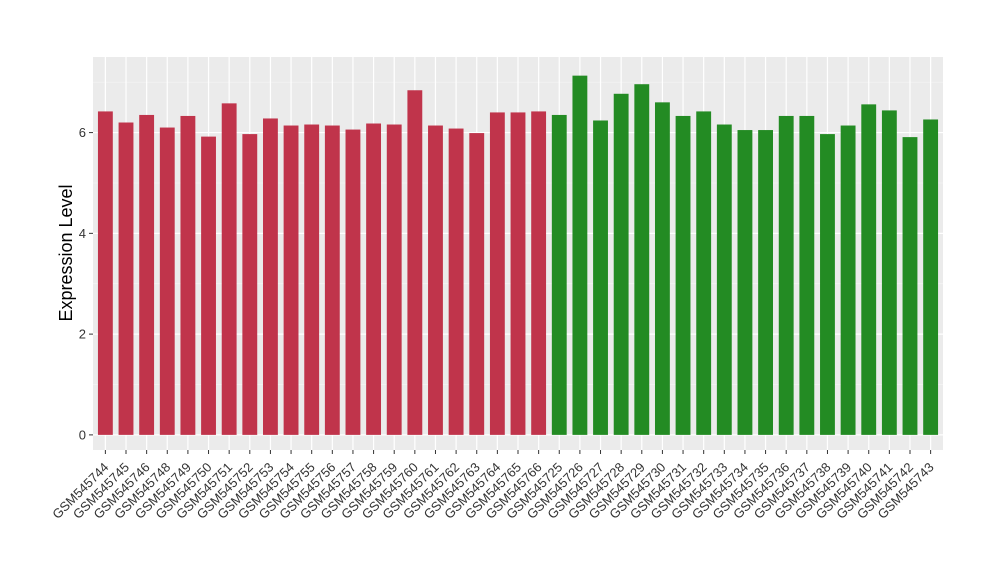  What do you see at coordinates (167, 281) in the screenshot?
I see `bar-GSM545748` at bounding box center [167, 281].